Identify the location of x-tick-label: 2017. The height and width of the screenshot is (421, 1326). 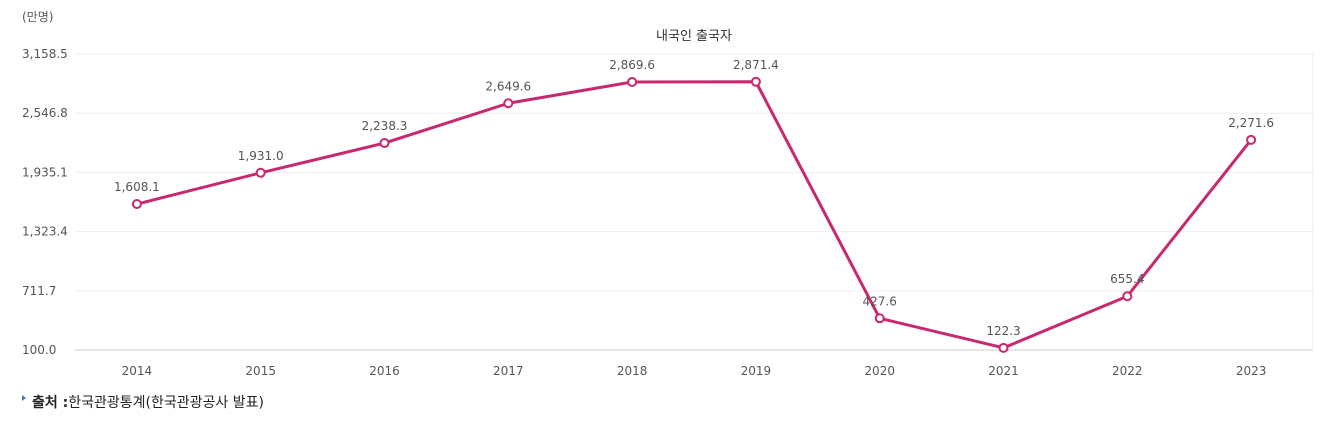
(508, 371).